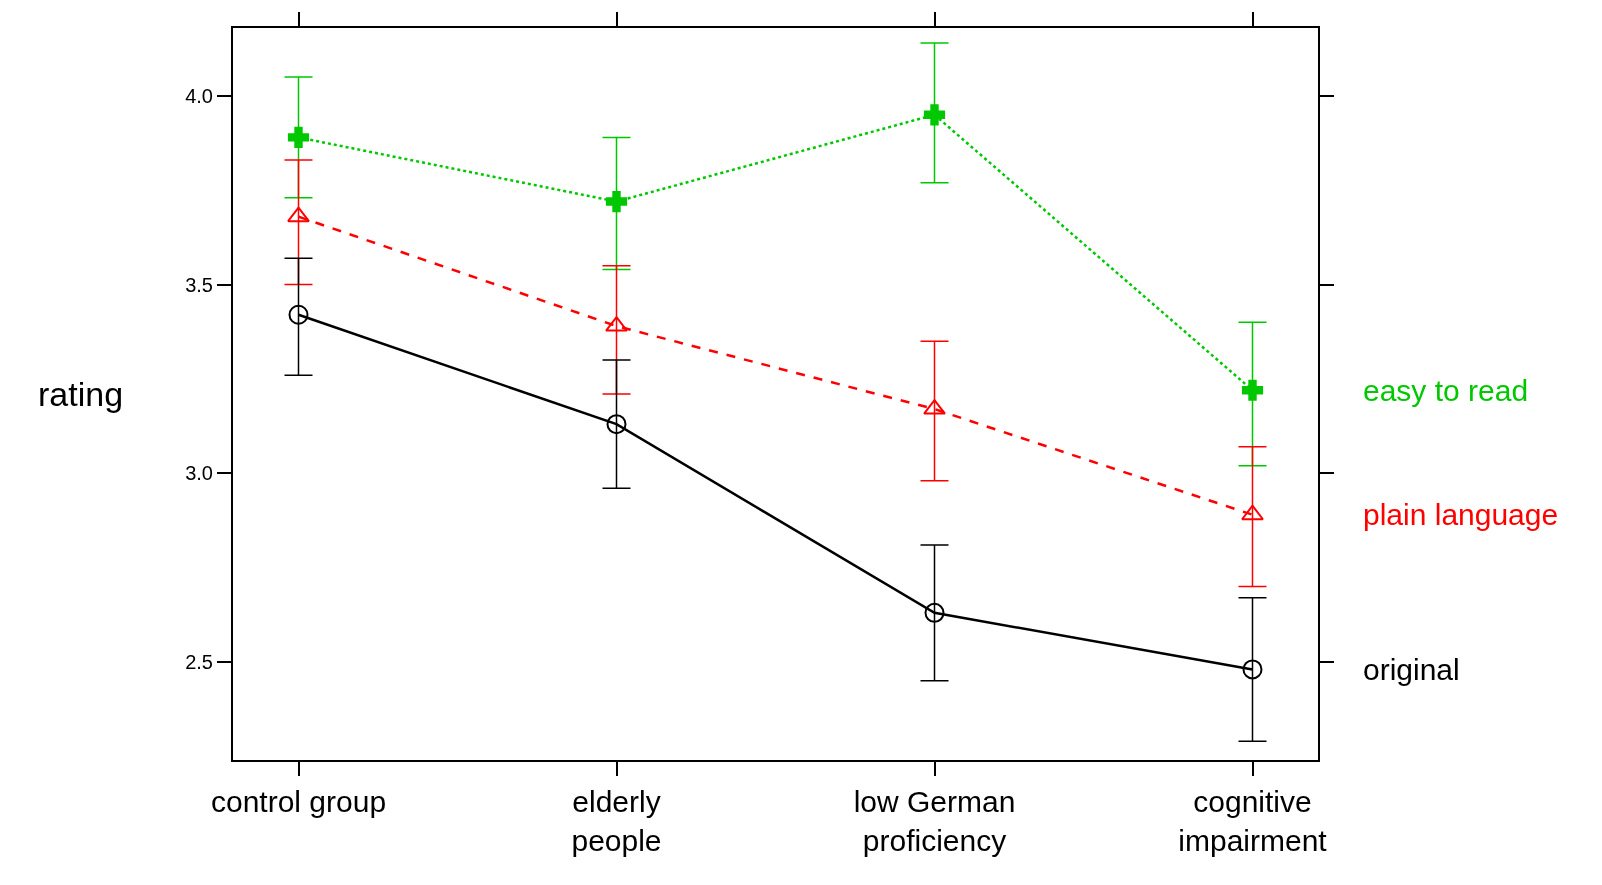  I want to click on legend-label: original, so click(1411, 669).